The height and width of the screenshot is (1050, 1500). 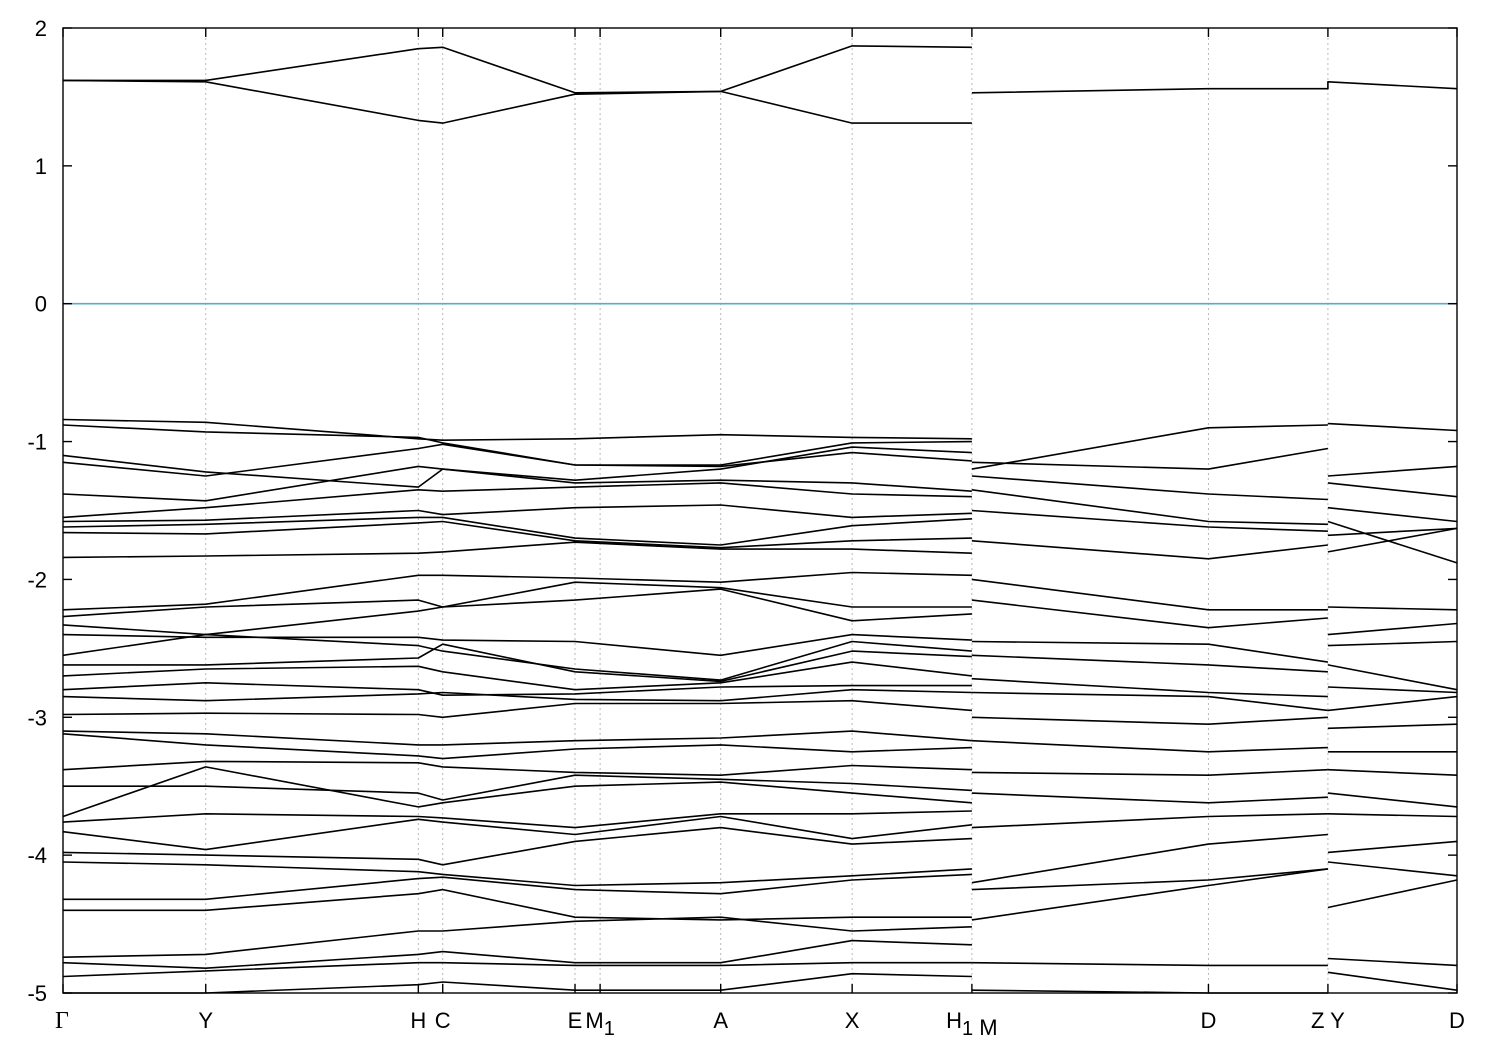 I want to click on x-kpoint-label: Γ, so click(x=62, y=1021).